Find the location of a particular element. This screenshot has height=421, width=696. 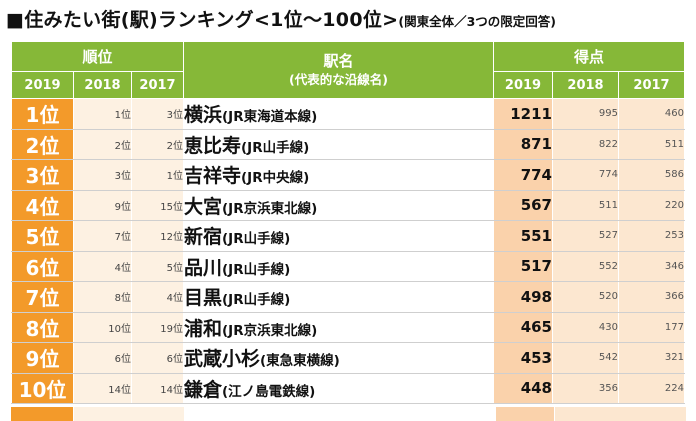

station-cell: 品川(JR山手線) is located at coordinates (338, 266).